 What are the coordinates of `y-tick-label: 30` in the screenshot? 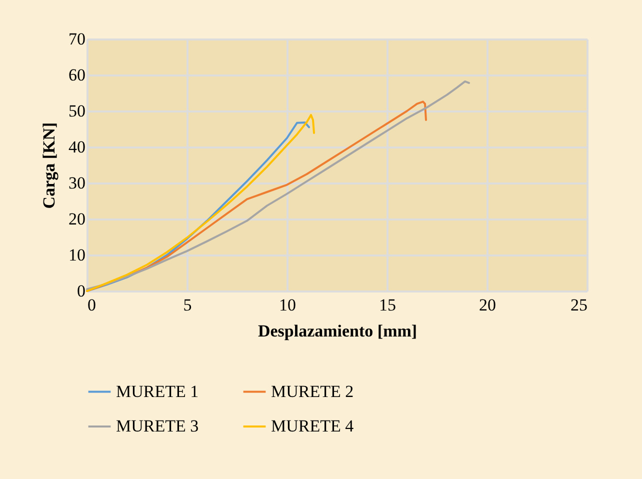 It's located at (77, 183).